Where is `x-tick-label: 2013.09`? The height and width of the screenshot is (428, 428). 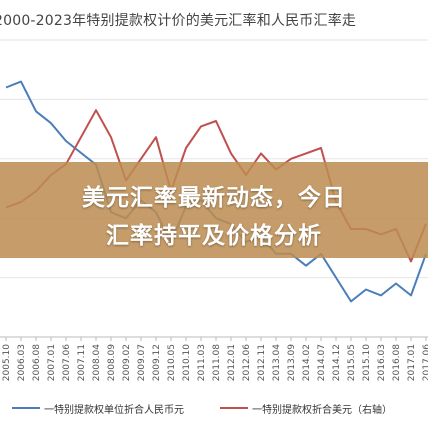 x-tick-label: 2013.09 is located at coordinates (292, 362).